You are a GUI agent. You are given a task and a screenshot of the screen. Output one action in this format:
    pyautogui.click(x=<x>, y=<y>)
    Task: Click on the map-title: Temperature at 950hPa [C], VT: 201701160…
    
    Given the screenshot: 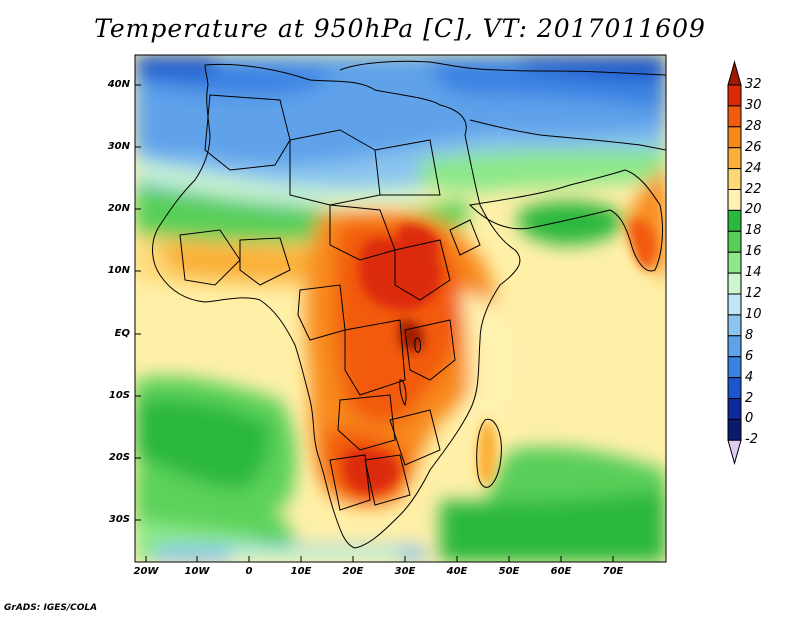 What is the action you would take?
    pyautogui.click(x=400, y=28)
    